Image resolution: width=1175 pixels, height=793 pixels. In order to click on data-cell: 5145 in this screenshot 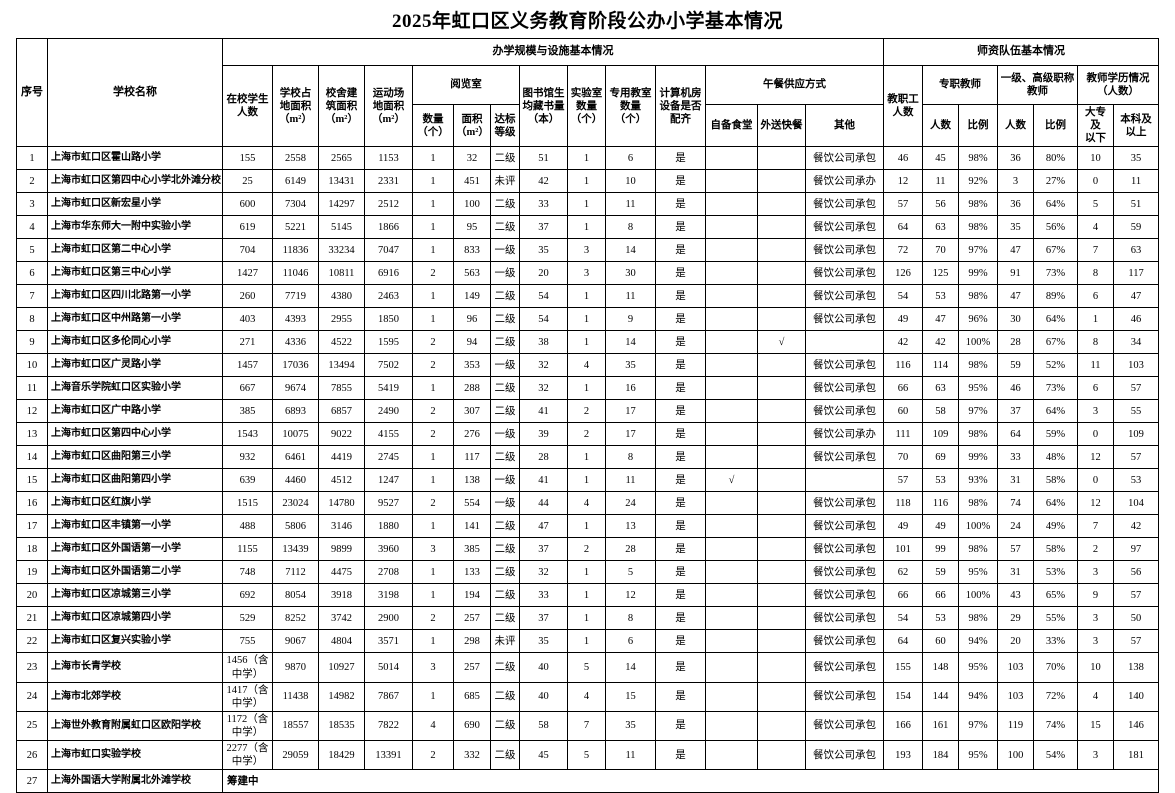, I will do `click(341, 227)`.